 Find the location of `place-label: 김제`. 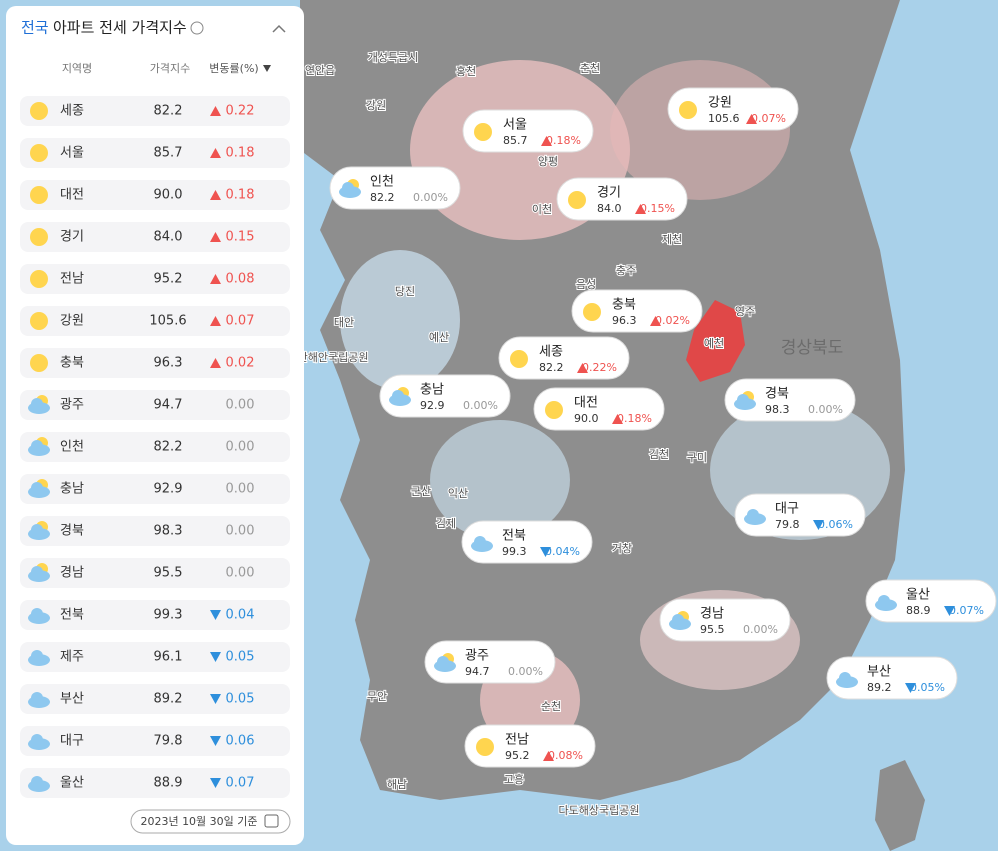

place-label: 김제 is located at coordinates (446, 523).